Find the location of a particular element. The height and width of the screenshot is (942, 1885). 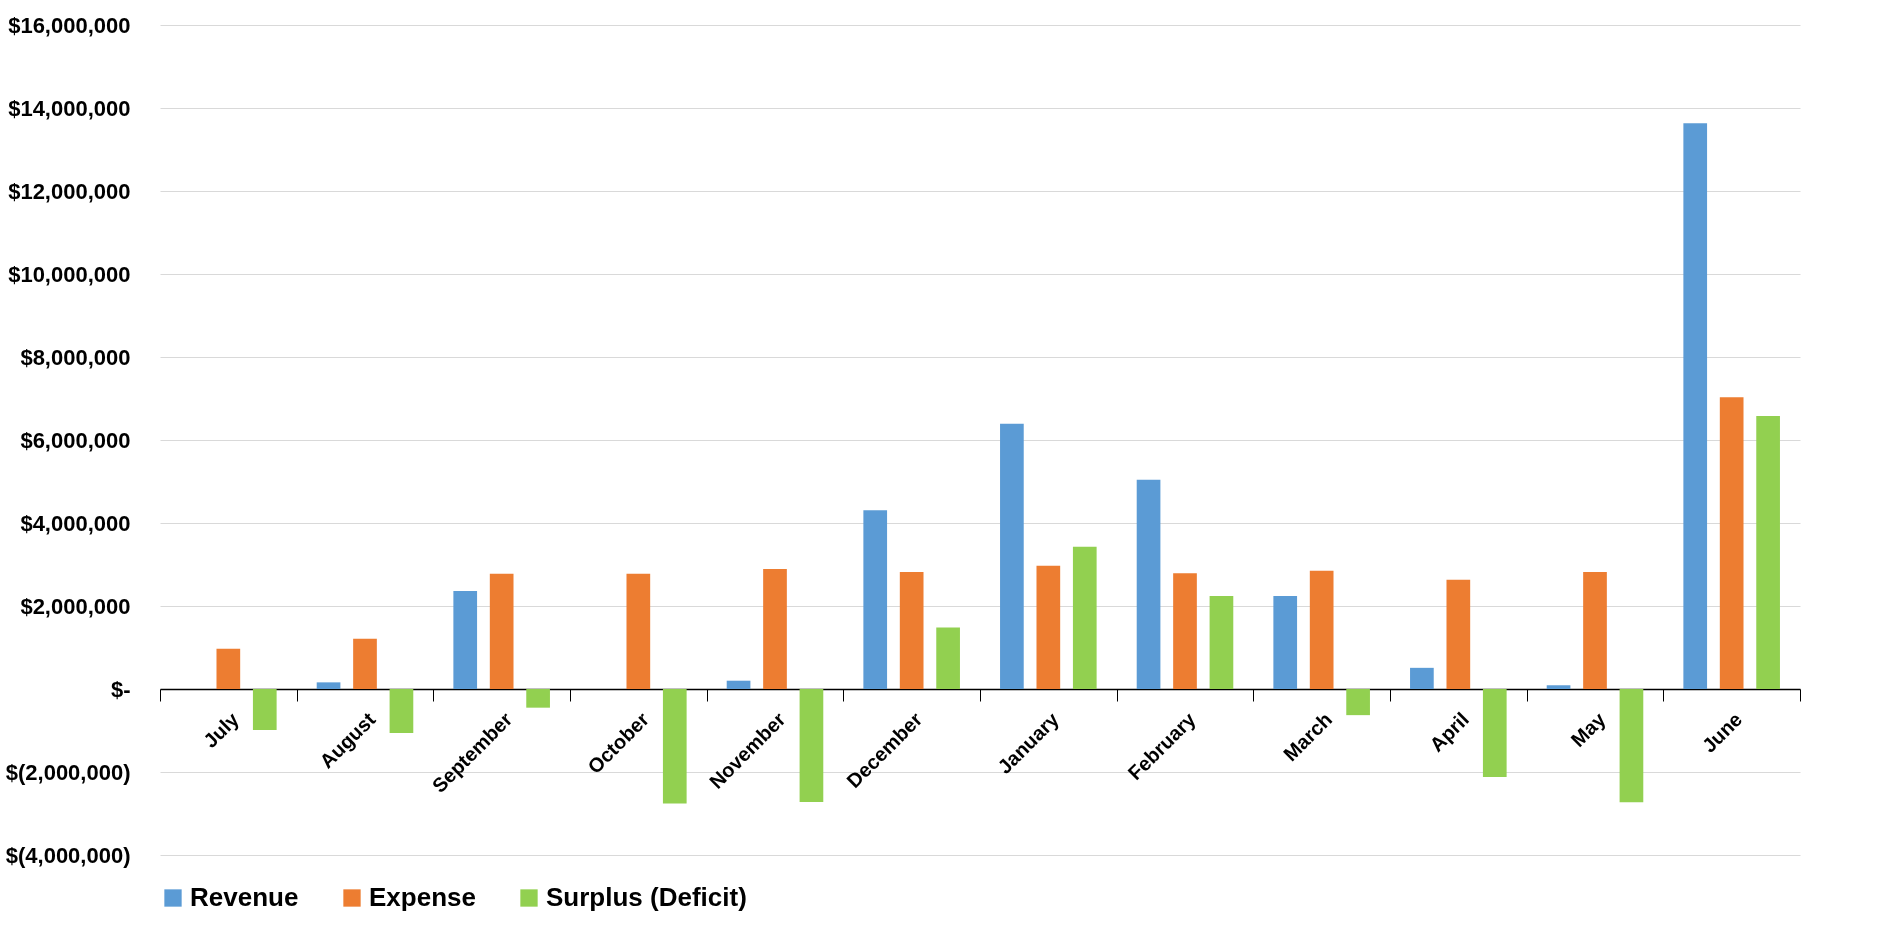

legend-label: Revenue is located at coordinates (244, 897).